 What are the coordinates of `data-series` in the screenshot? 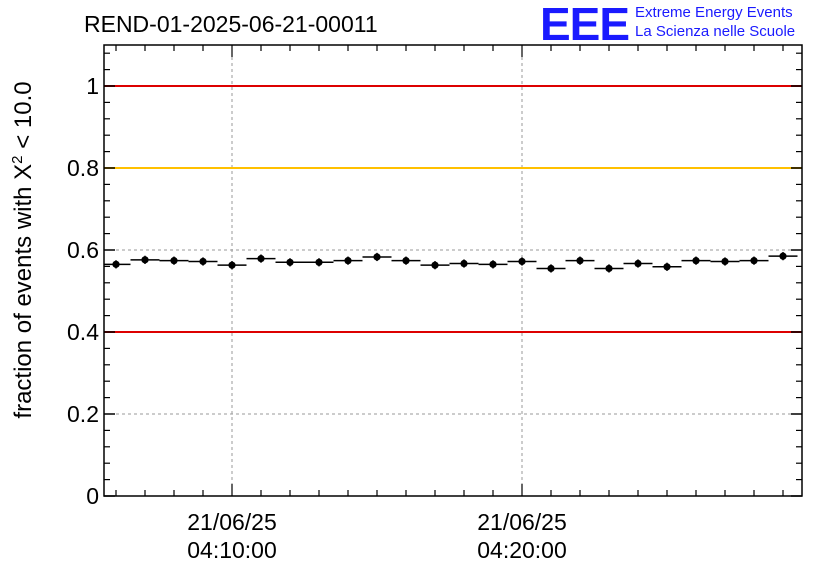 It's located at (451, 262).